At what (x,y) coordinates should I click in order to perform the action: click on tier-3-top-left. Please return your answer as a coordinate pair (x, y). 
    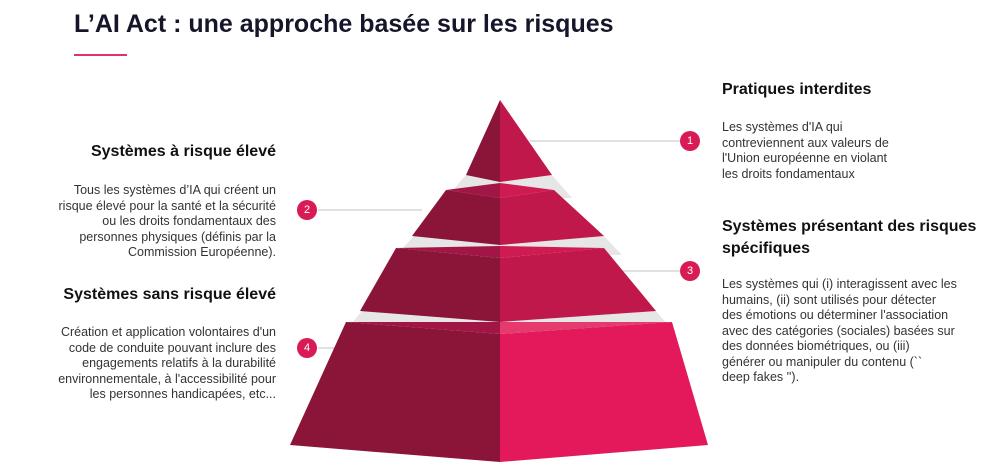
    Looking at the image, I should click on (448, 252).